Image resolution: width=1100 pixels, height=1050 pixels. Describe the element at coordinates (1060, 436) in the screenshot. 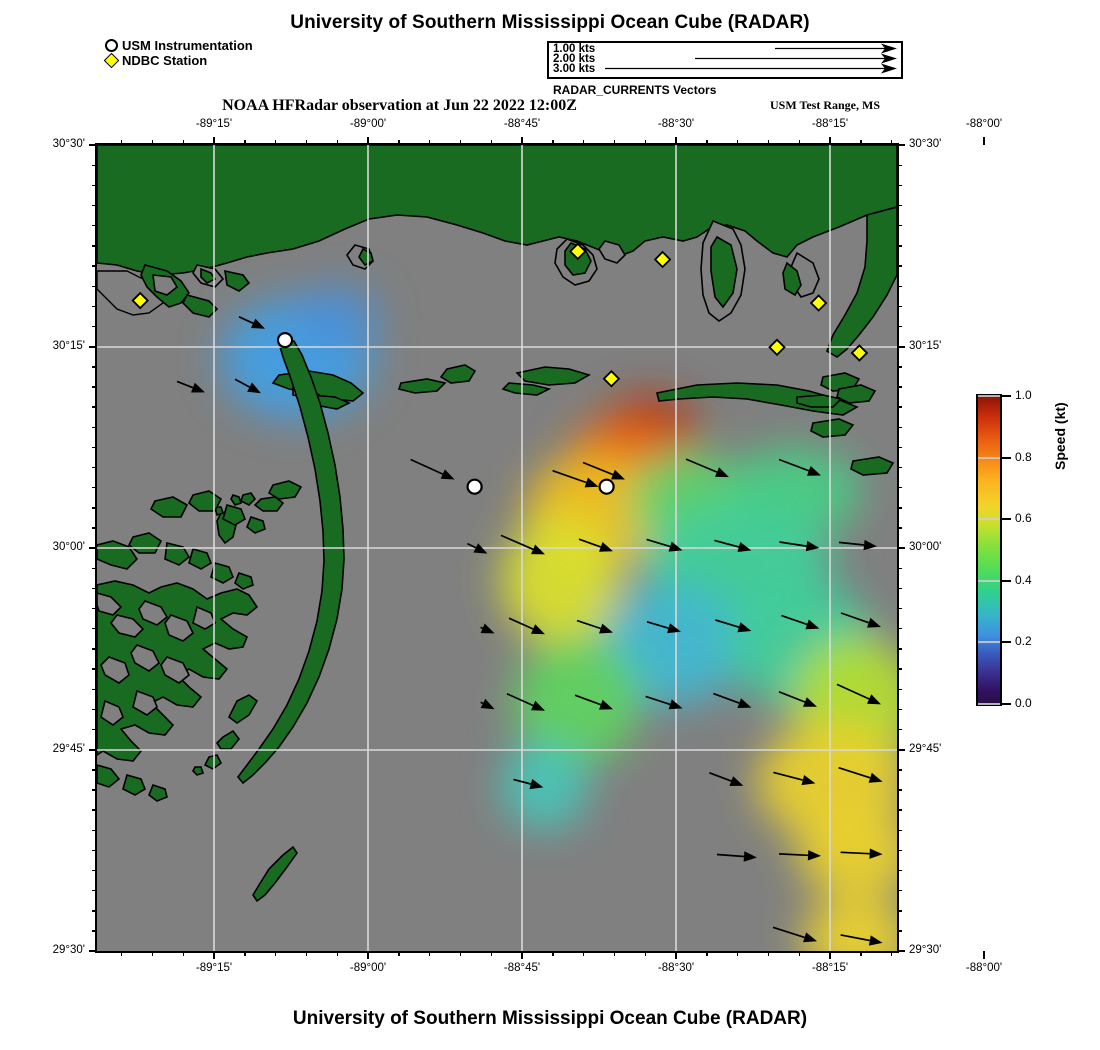

I see `colorbar-title: Speed (kt)` at that location.